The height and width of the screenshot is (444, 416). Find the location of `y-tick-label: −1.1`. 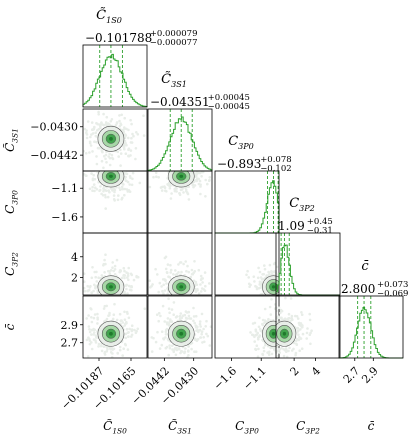

y-tick-label: −1.1 is located at coordinates (64, 188).